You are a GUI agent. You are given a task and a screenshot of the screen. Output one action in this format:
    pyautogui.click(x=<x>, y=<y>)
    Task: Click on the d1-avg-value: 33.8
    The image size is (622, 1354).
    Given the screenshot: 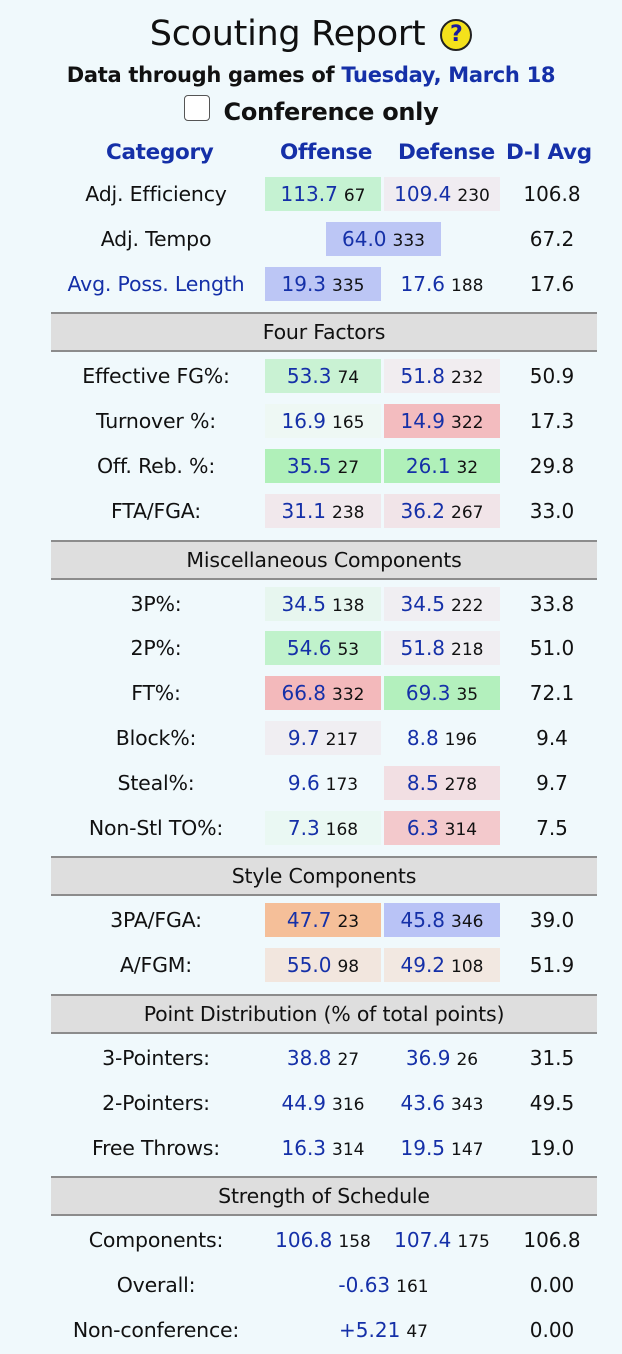 What is the action you would take?
    pyautogui.click(x=552, y=603)
    